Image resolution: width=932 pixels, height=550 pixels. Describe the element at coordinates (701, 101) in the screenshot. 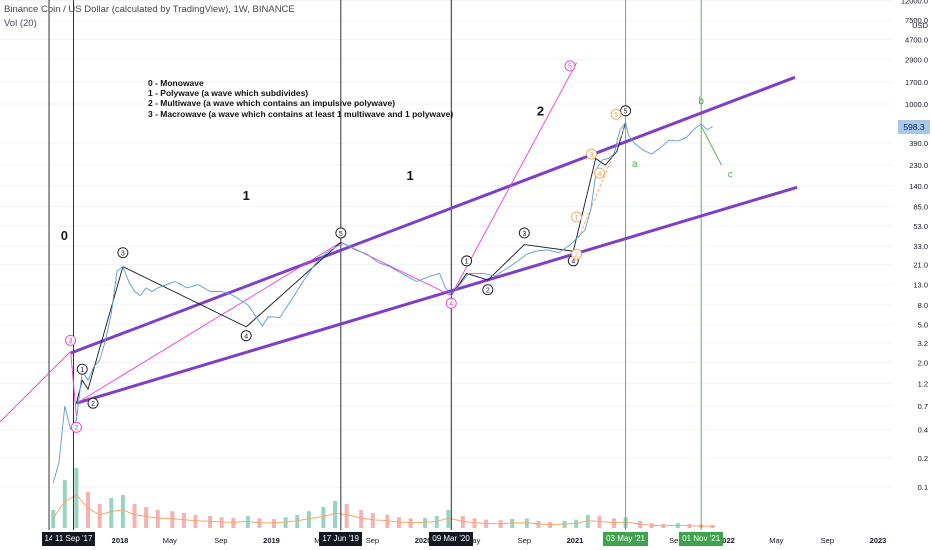

I see `wave-degree-label: b` at that location.